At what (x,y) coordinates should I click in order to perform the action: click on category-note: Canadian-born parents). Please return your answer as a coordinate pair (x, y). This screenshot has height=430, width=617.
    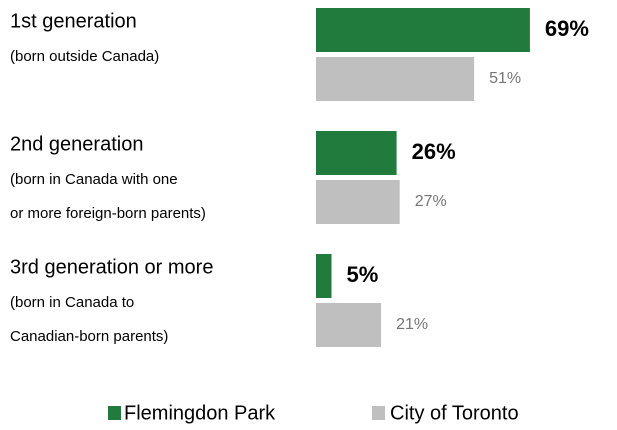
    Looking at the image, I should click on (89, 336).